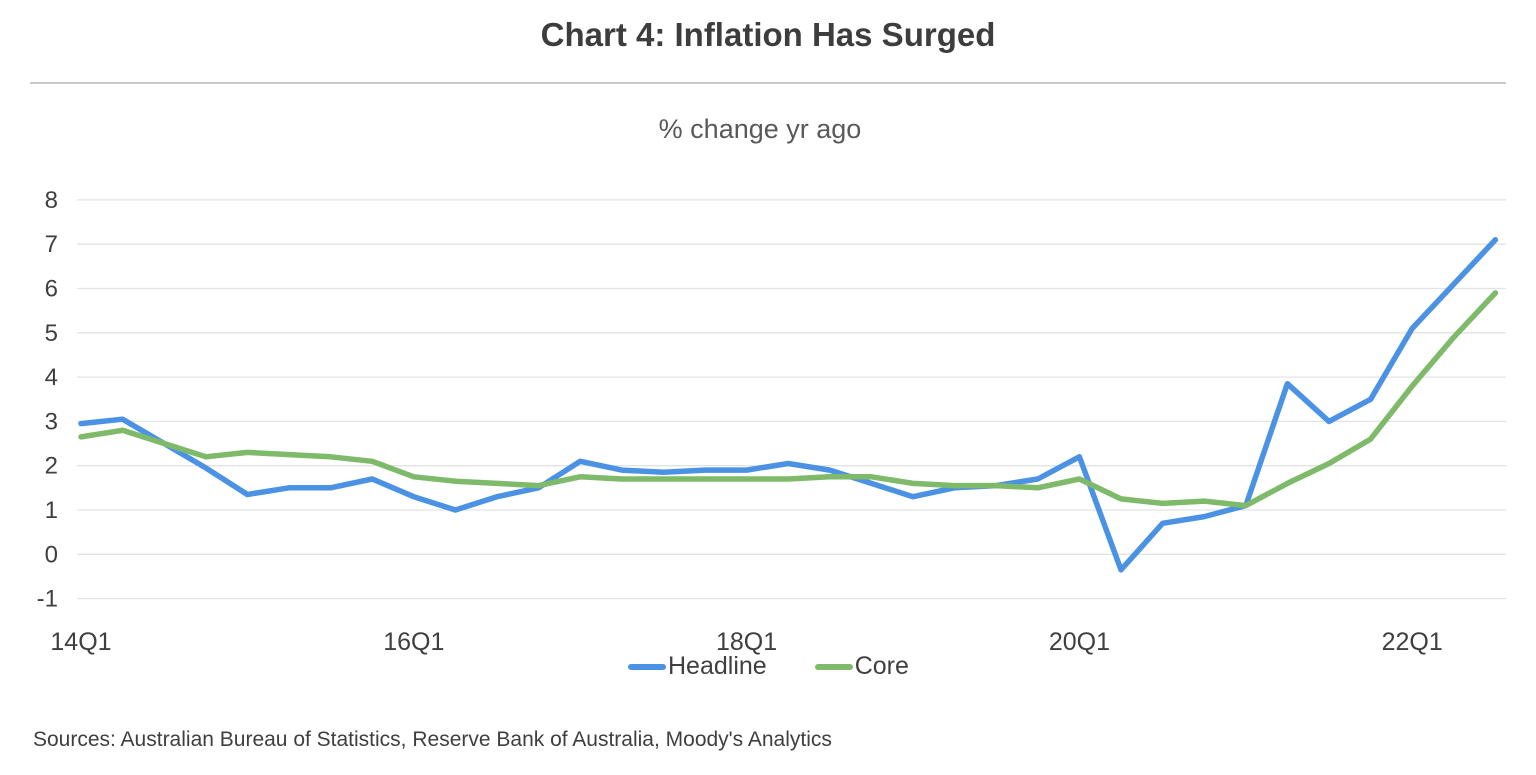 The width and height of the screenshot is (1536, 775). Describe the element at coordinates (768, 34) in the screenshot. I see `chart-title: Chart 4: Inflation Has Surged` at that location.